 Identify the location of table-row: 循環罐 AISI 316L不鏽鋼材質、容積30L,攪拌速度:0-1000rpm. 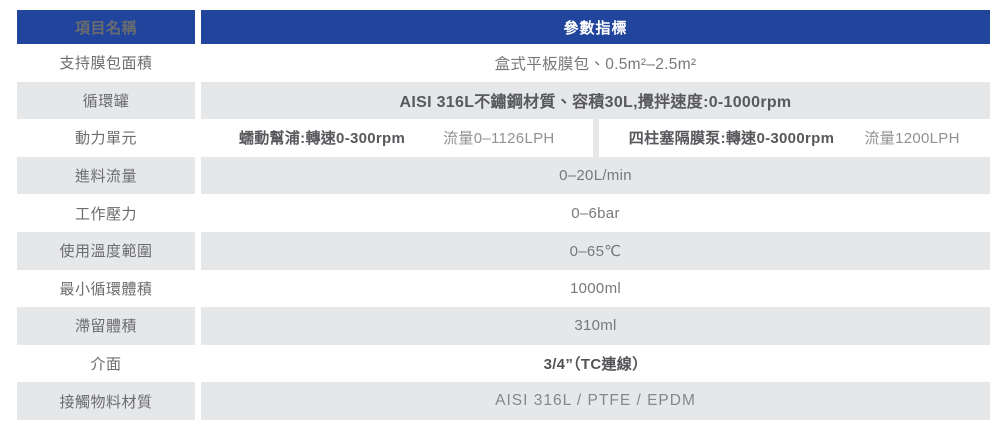
(503, 100).